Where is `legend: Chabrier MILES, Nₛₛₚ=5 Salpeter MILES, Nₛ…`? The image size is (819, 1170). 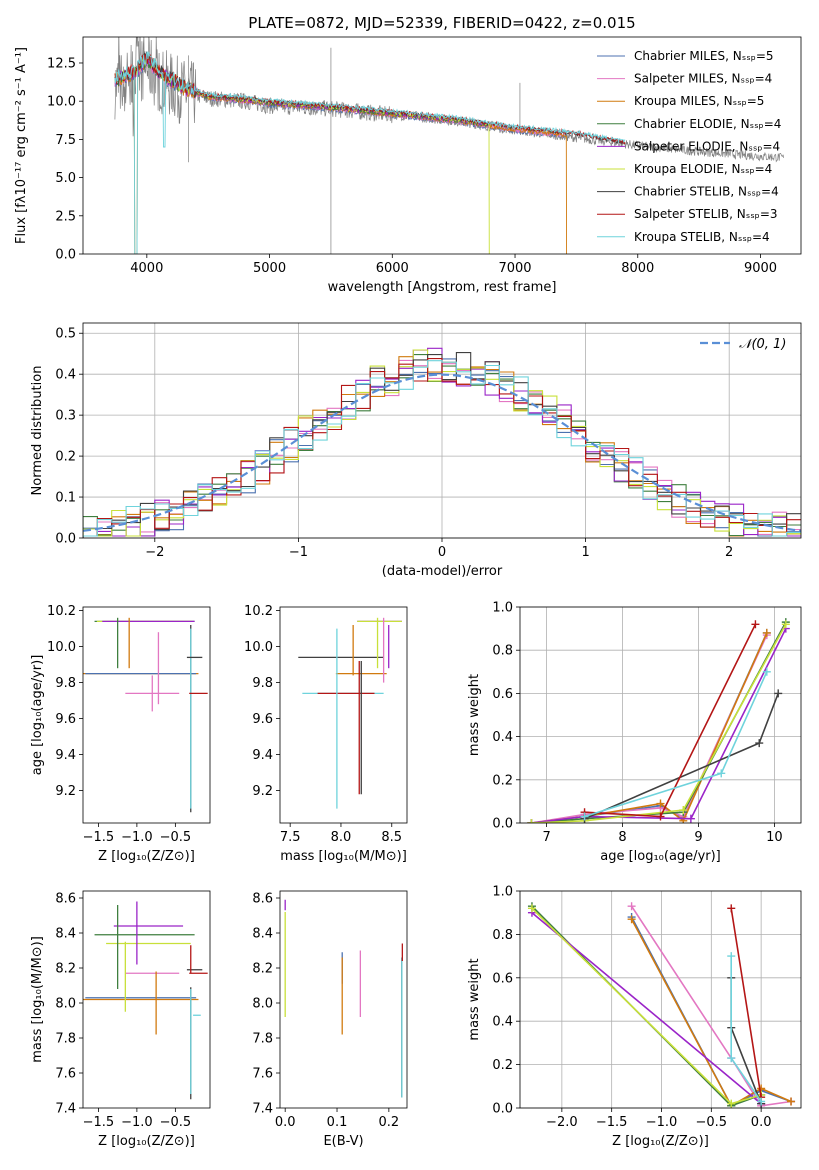 legend: Chabrier MILES, Nₛₛₚ=5 Salpeter MILES, Nₛ… is located at coordinates (689, 146).